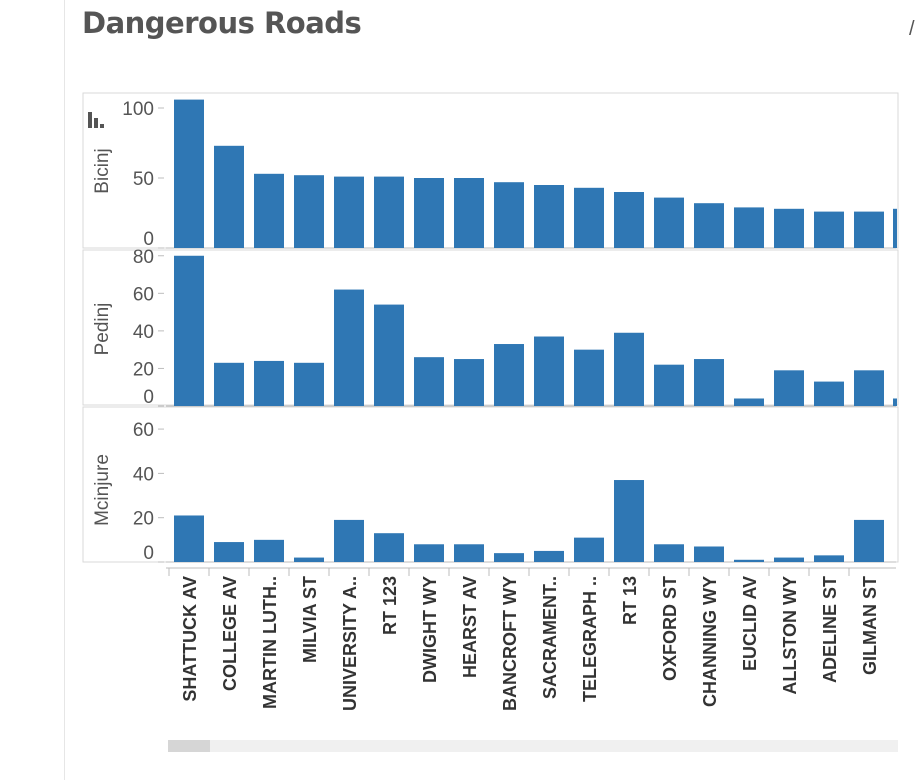  What do you see at coordinates (143, 332) in the screenshot?
I see `y-tick-label-pedinj-40: 40` at bounding box center [143, 332].